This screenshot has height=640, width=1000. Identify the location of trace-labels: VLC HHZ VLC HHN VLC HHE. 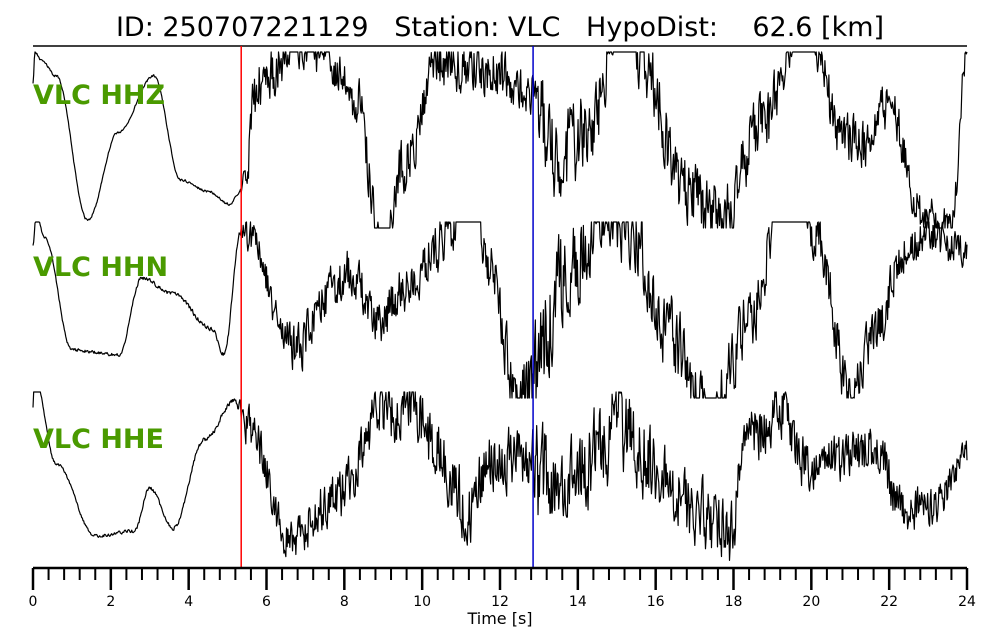
(100, 267).